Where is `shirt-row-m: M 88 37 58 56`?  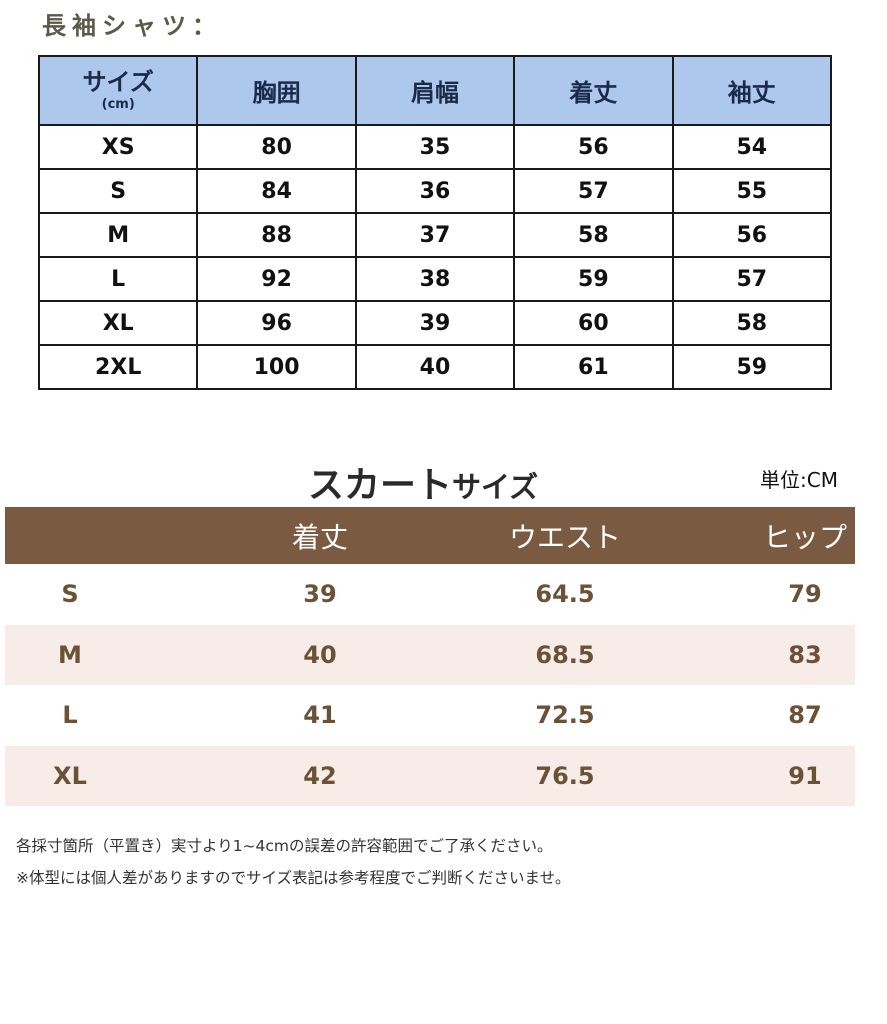 shirt-row-m: M 88 37 58 56 is located at coordinates (435, 235).